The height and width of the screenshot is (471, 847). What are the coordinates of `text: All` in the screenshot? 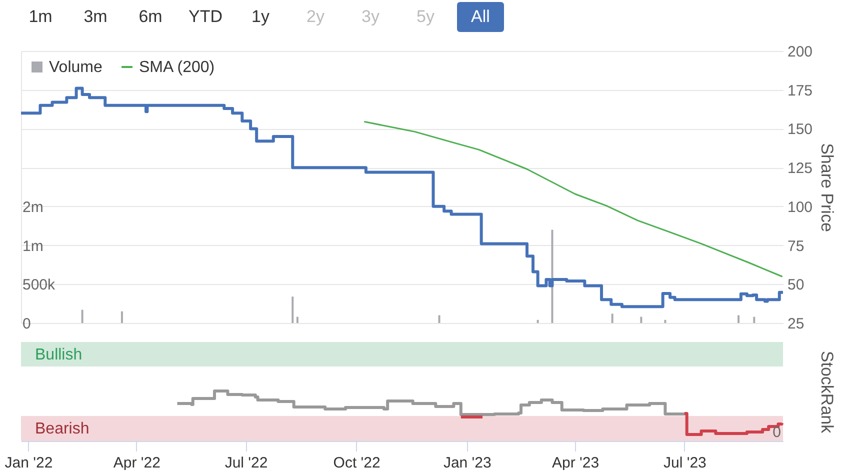 It's located at (480, 17).